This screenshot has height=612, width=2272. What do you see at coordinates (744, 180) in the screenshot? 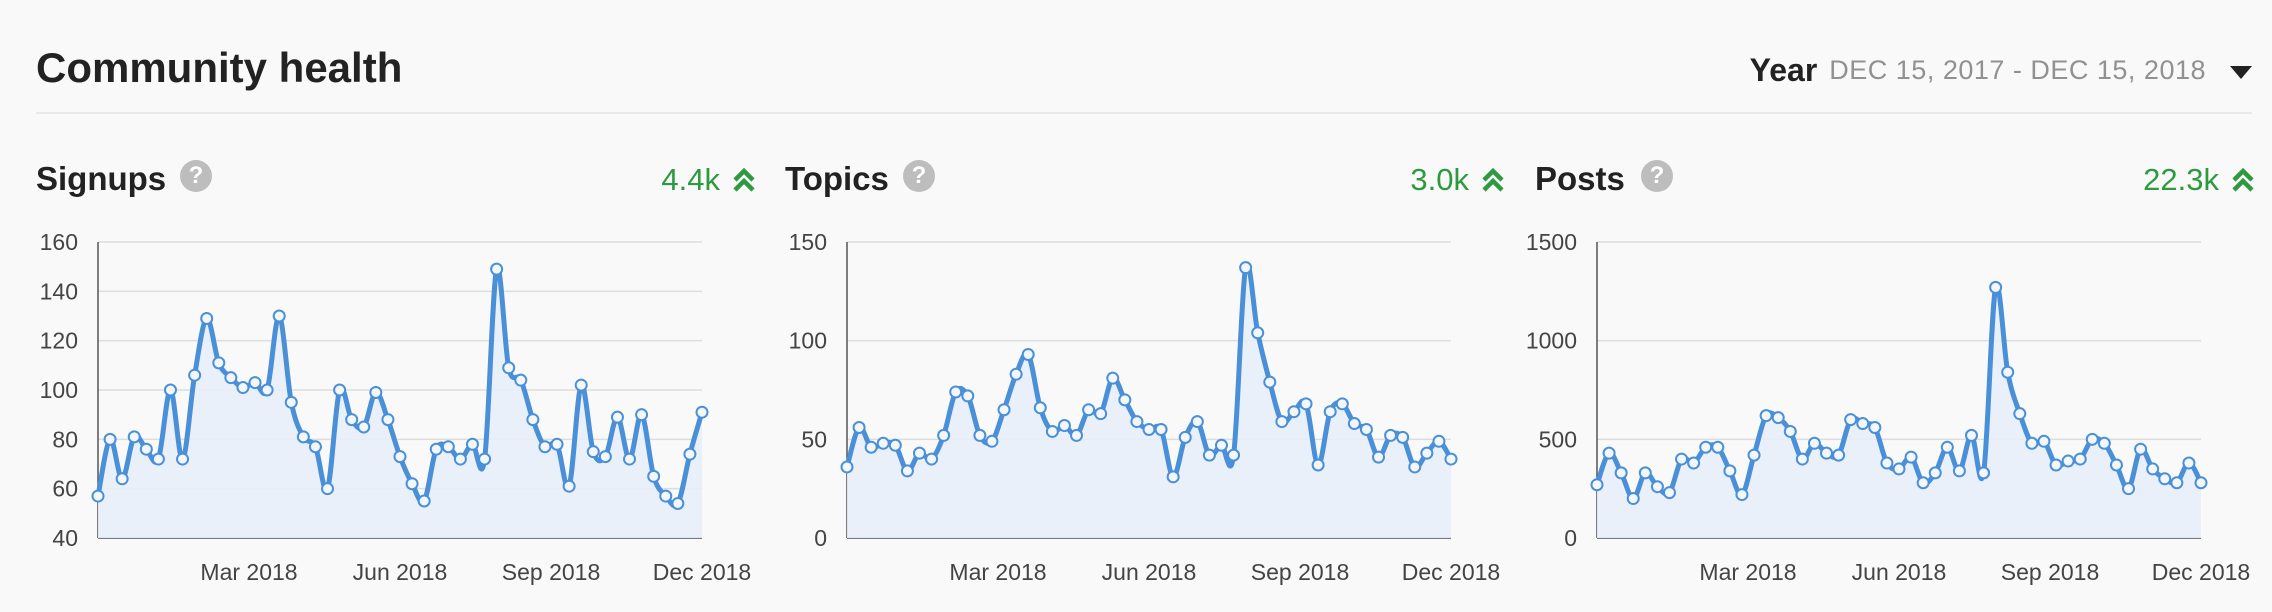
I see `double-chevron-up-icon` at bounding box center [744, 180].